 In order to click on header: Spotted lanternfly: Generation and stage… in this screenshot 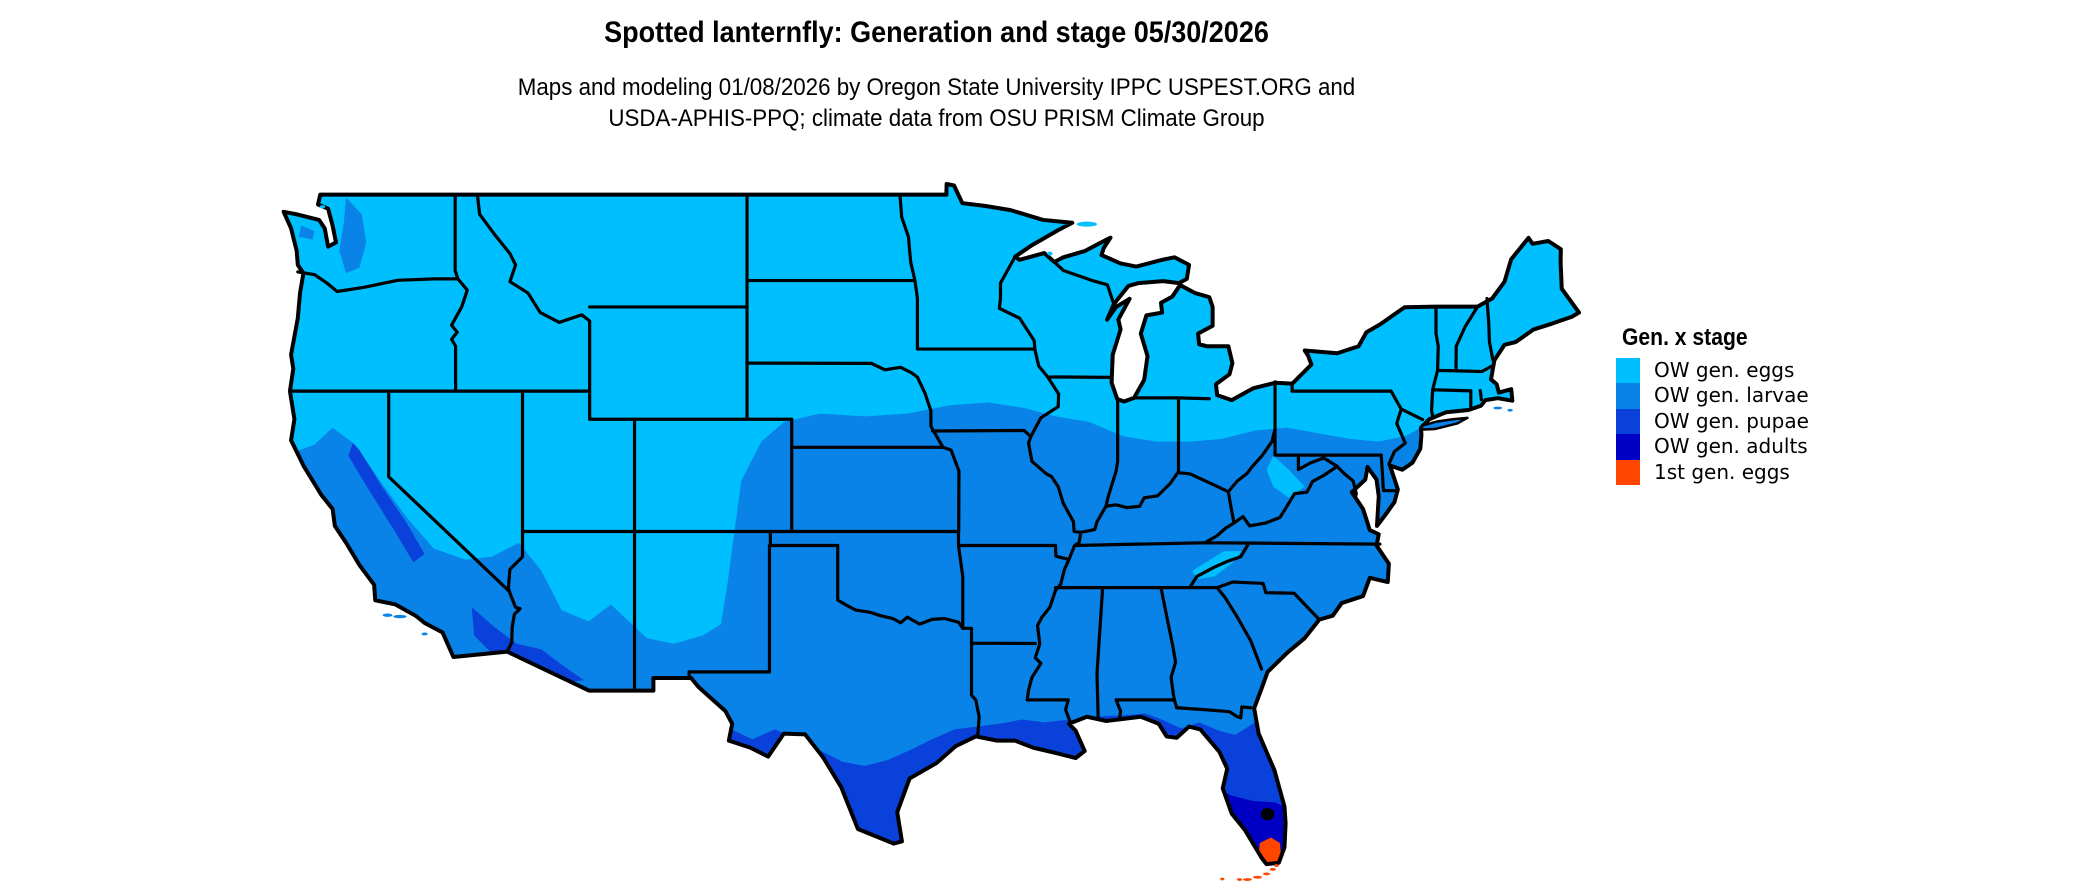, I will do `click(936, 67)`.